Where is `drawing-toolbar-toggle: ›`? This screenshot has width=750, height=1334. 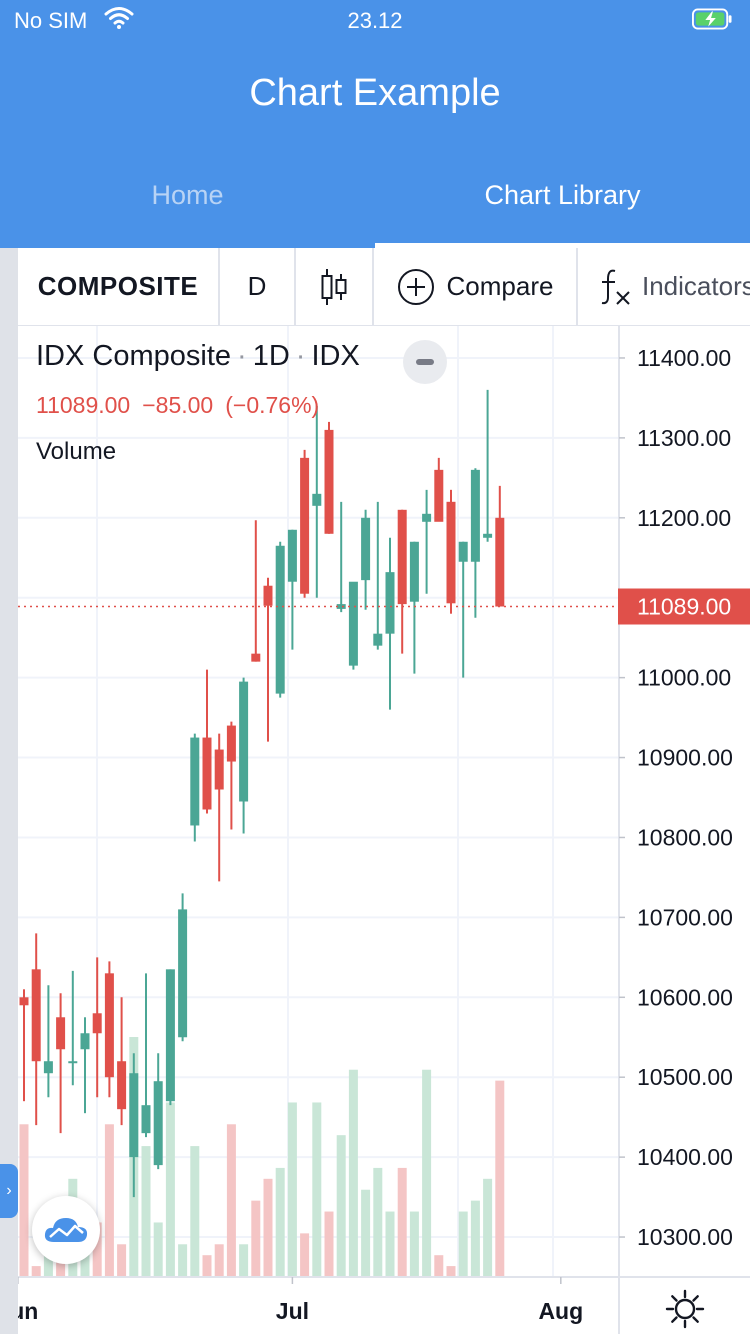
drawing-toolbar-toggle: › is located at coordinates (9, 1191).